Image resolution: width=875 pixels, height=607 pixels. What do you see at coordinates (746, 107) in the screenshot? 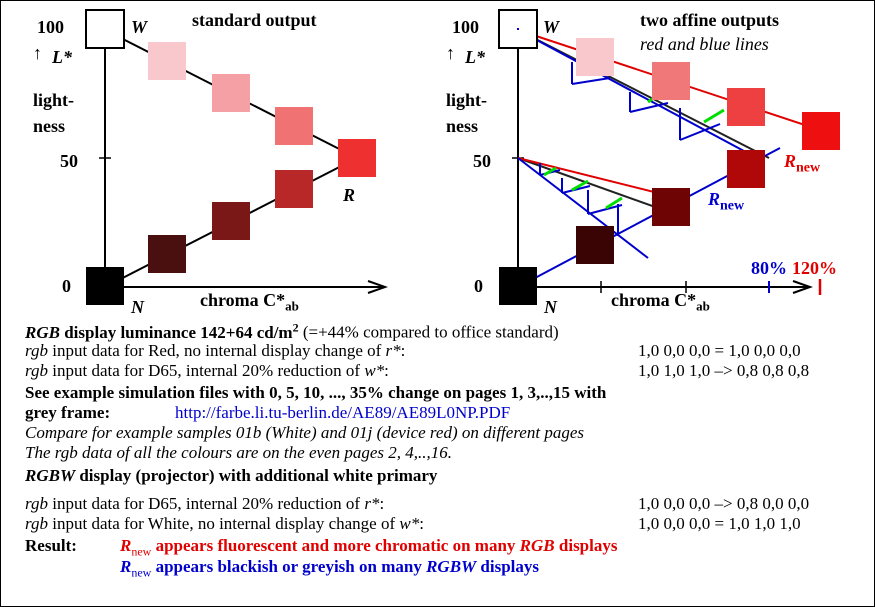
I see `right-square-tint3` at bounding box center [746, 107].